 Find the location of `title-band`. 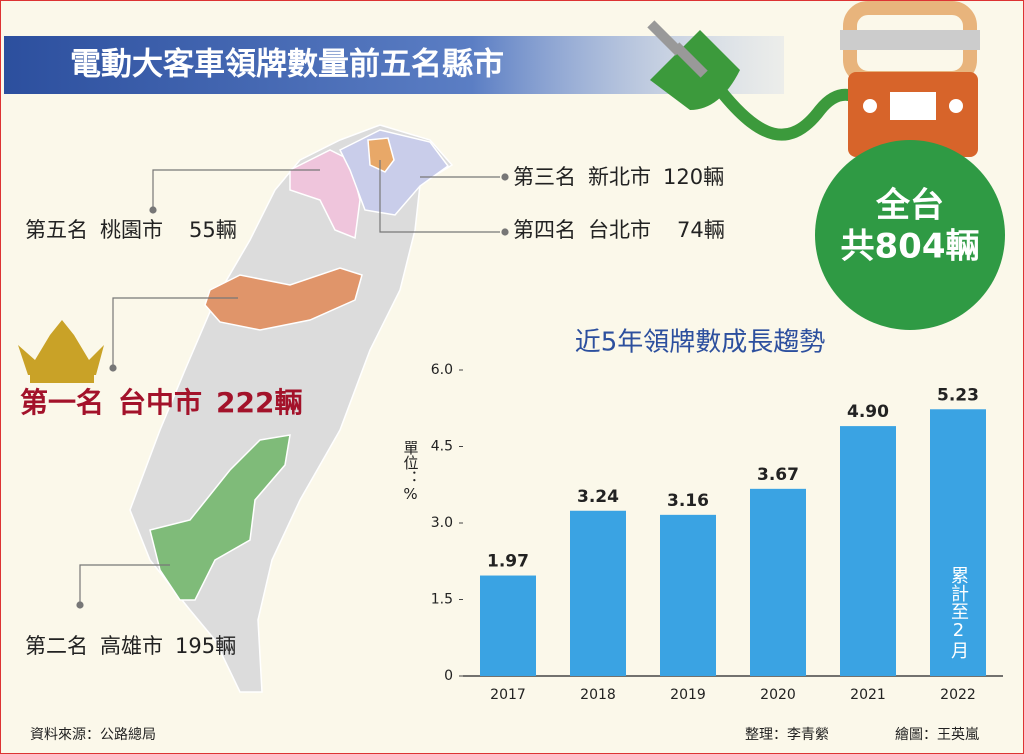

title-band is located at coordinates (394, 65).